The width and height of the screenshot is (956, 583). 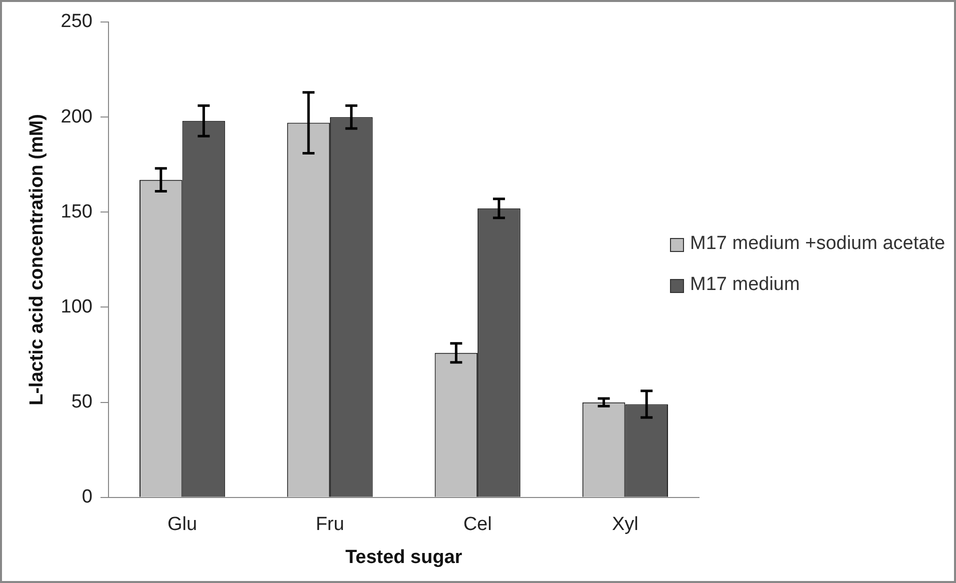 I want to click on y-axis-title: L-lactic acid concentration (mM), so click(x=37, y=260).